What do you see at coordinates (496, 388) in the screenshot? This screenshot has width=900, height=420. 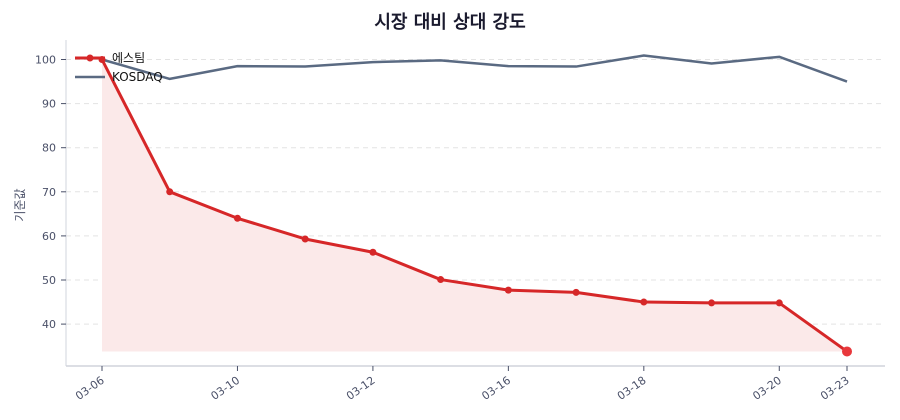 I see `x-tick-label: 03-16` at bounding box center [496, 388].